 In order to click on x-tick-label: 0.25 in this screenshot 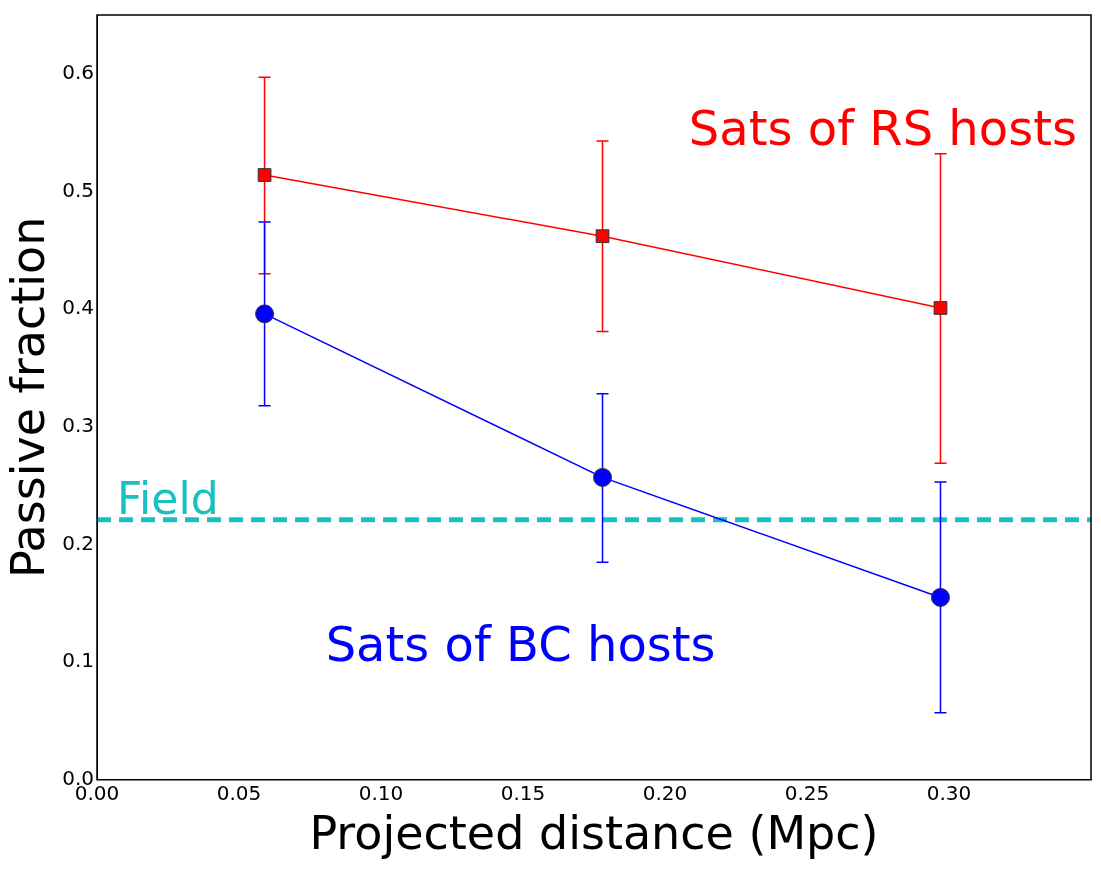, I will do `click(807, 793)`.